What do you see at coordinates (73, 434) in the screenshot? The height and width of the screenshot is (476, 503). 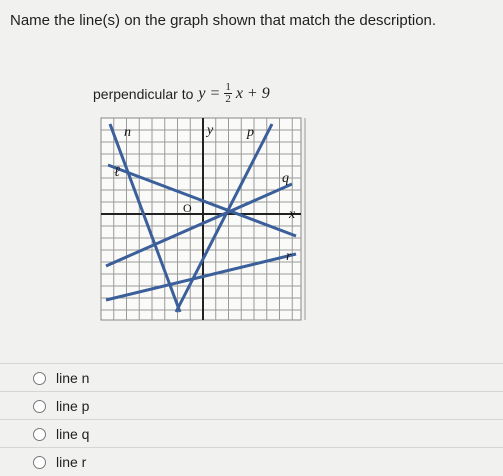 I see `option-label: line q` at bounding box center [73, 434].